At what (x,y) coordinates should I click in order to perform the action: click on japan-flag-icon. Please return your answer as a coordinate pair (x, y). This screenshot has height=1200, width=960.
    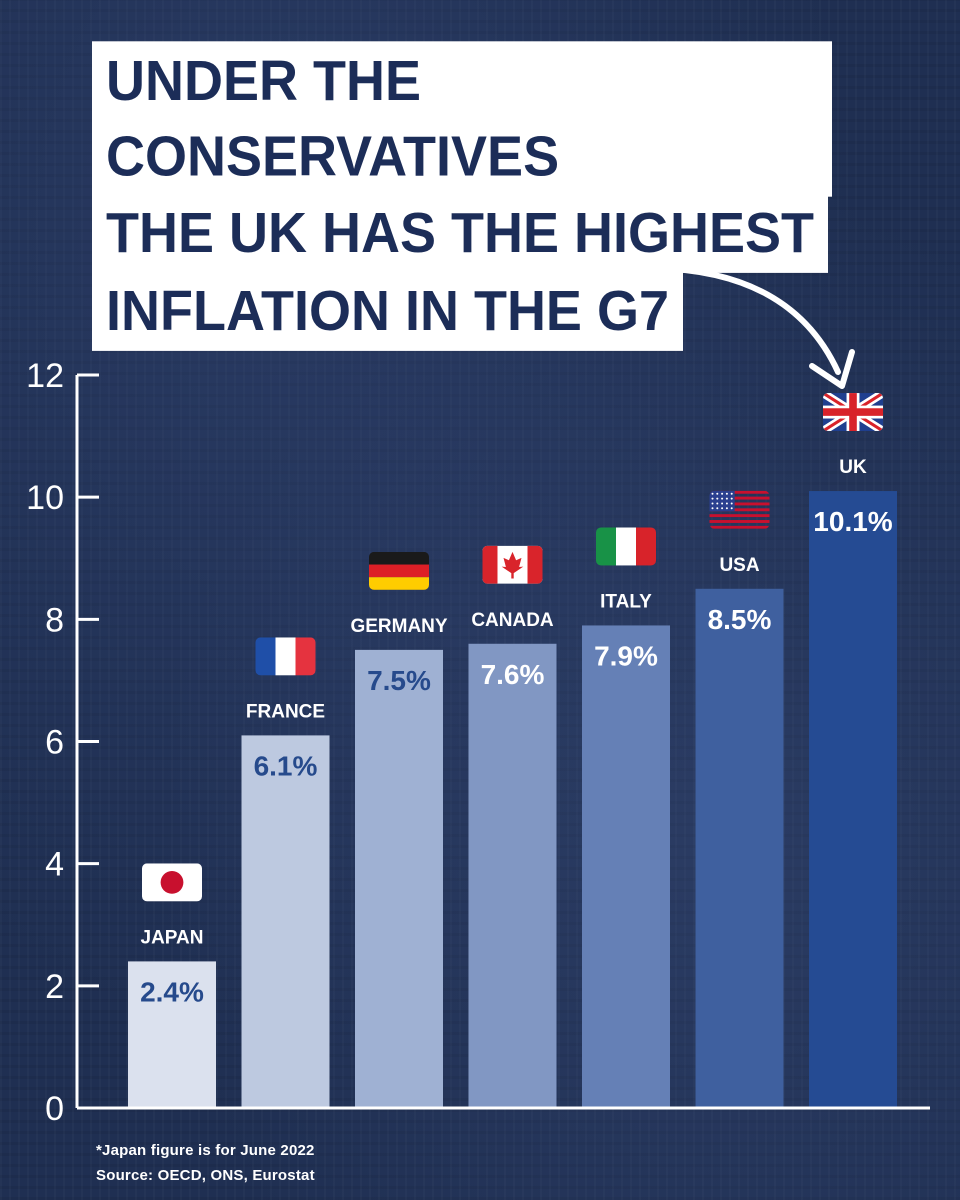
    Looking at the image, I should click on (172, 882).